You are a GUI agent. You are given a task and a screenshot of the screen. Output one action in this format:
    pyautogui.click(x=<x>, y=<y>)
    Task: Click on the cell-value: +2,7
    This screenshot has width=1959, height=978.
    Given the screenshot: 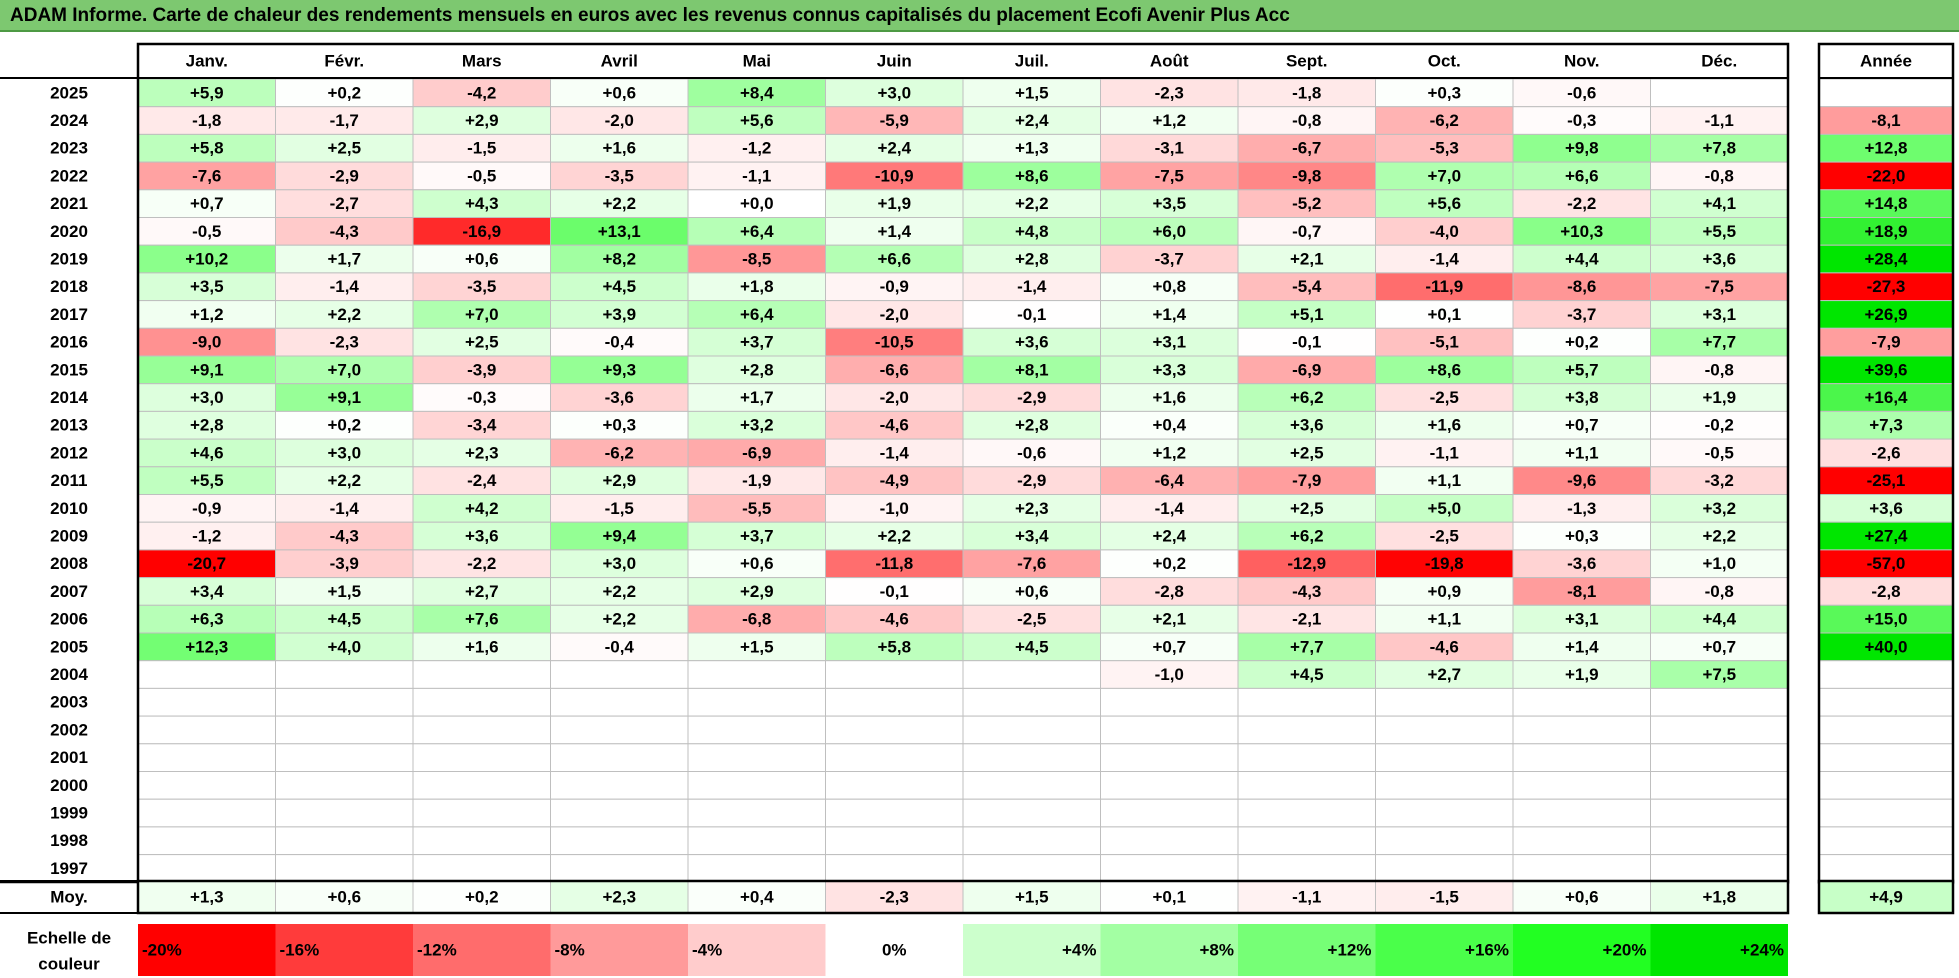 What is the action you would take?
    pyautogui.click(x=482, y=591)
    